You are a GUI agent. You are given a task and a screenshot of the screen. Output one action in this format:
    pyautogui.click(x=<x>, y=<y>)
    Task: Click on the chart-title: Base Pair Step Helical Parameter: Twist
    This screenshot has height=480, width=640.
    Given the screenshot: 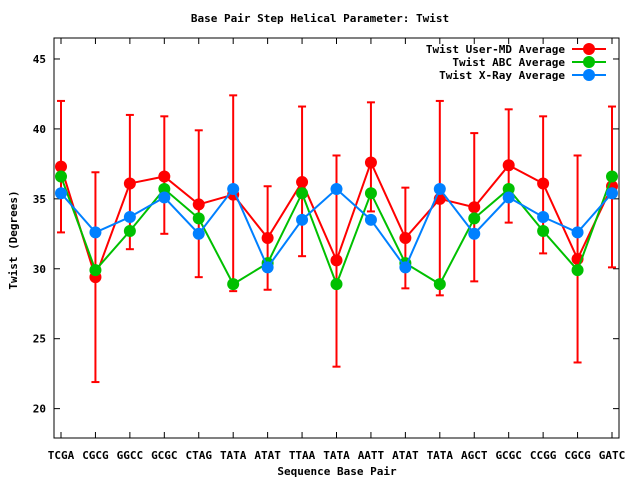 What is the action you would take?
    pyautogui.click(x=320, y=18)
    